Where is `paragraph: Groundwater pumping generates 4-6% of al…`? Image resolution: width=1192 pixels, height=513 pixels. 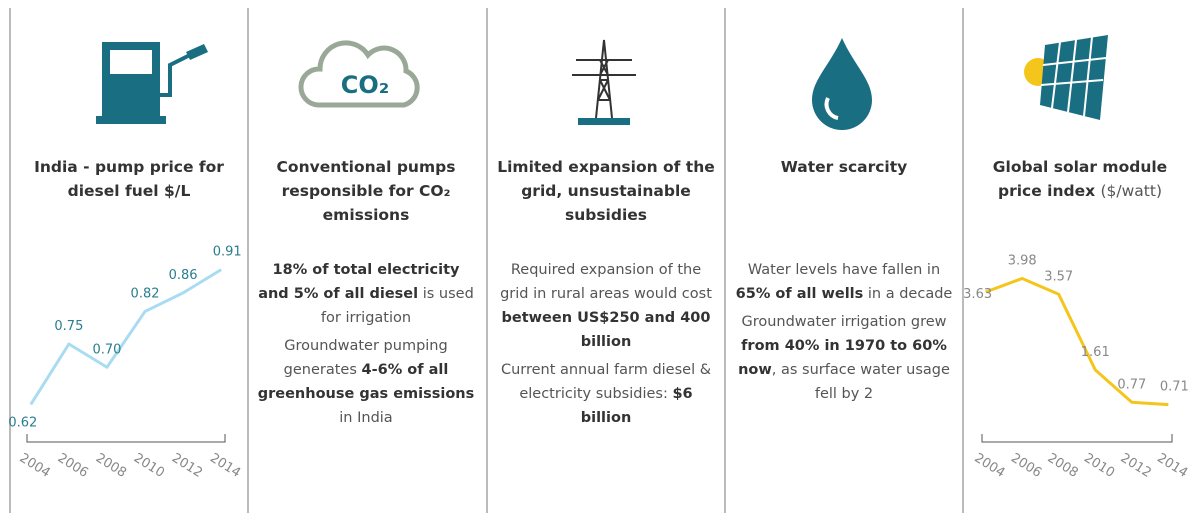
paragraph: Groundwater pumping generates 4-6% of al… is located at coordinates (366, 382).